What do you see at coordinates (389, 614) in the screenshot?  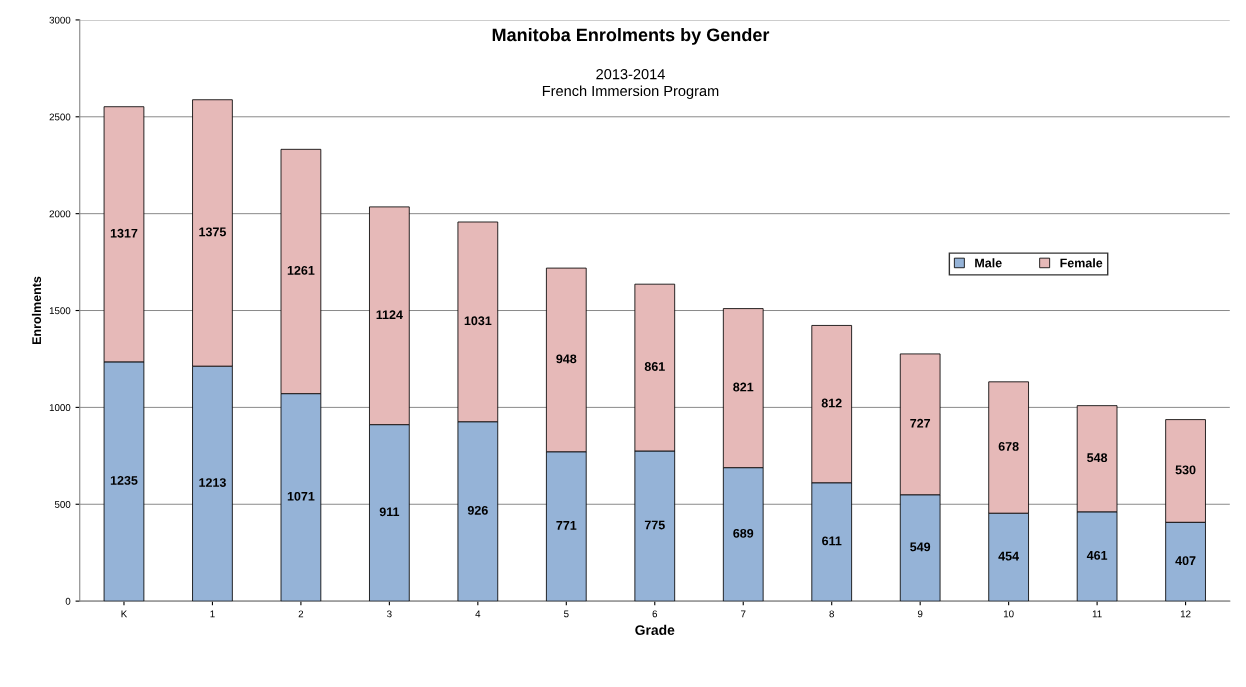 I see `x-tick-label: 3` at bounding box center [389, 614].